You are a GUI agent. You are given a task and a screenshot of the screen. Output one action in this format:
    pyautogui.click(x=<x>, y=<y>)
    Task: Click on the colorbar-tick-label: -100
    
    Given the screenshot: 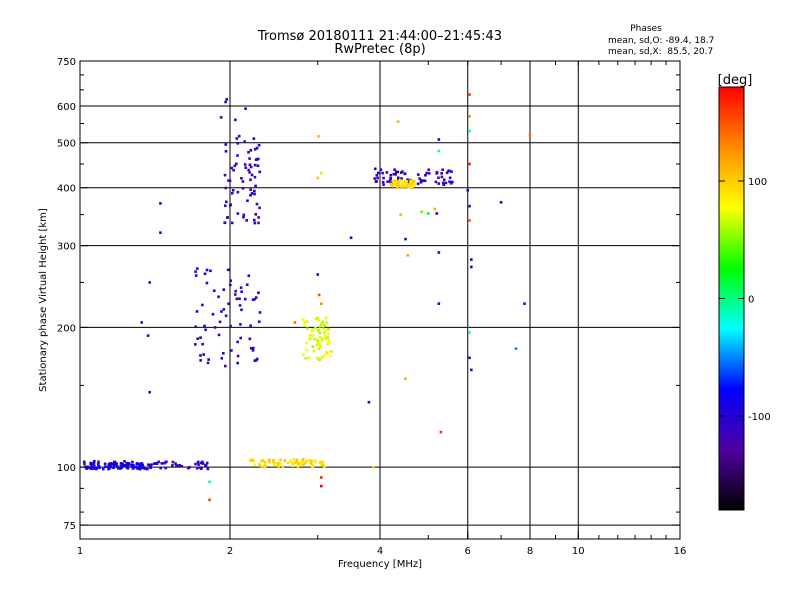 What is the action you would take?
    pyautogui.click(x=759, y=417)
    